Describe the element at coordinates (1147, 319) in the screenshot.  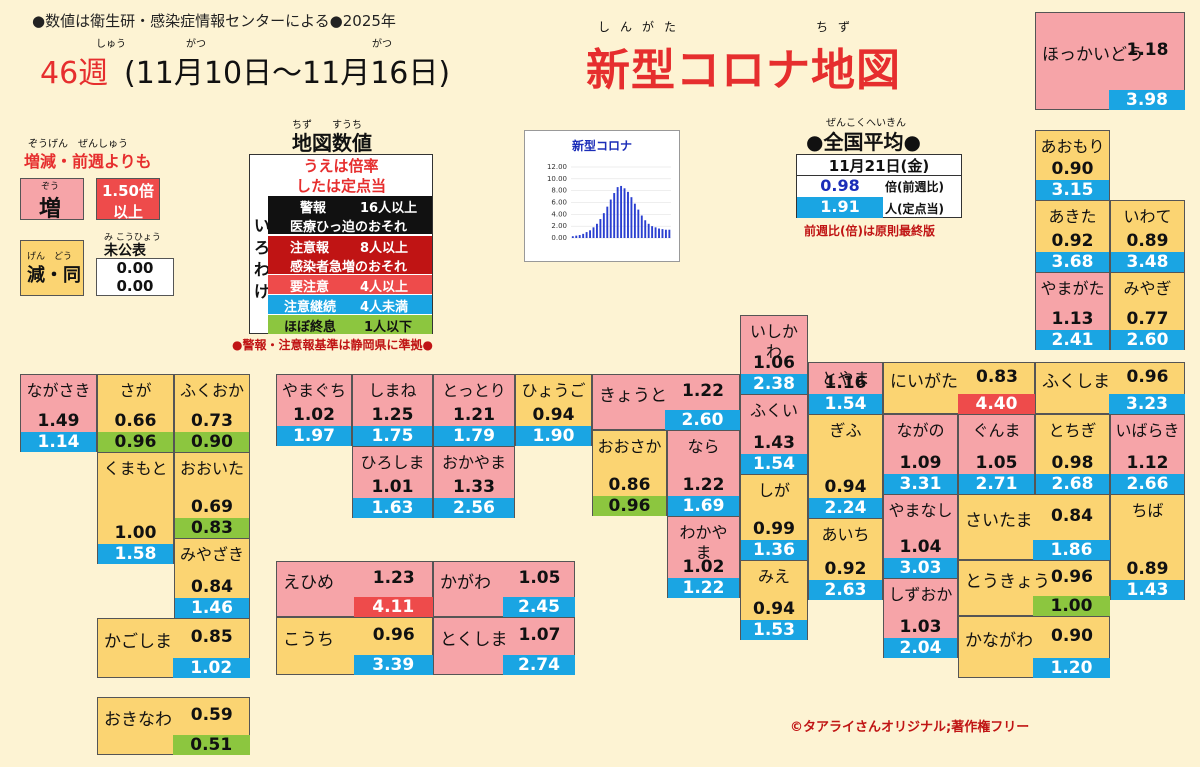
I see `prefecture-ratio: 0.77` at that location.